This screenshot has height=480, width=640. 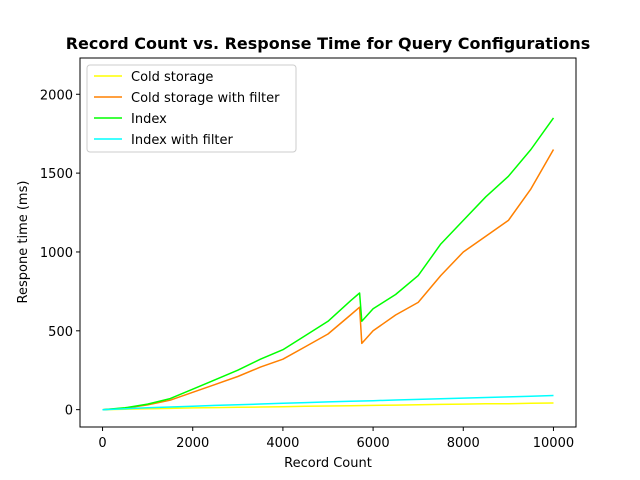 I want to click on x-tick-label: 6000, so click(x=373, y=443).